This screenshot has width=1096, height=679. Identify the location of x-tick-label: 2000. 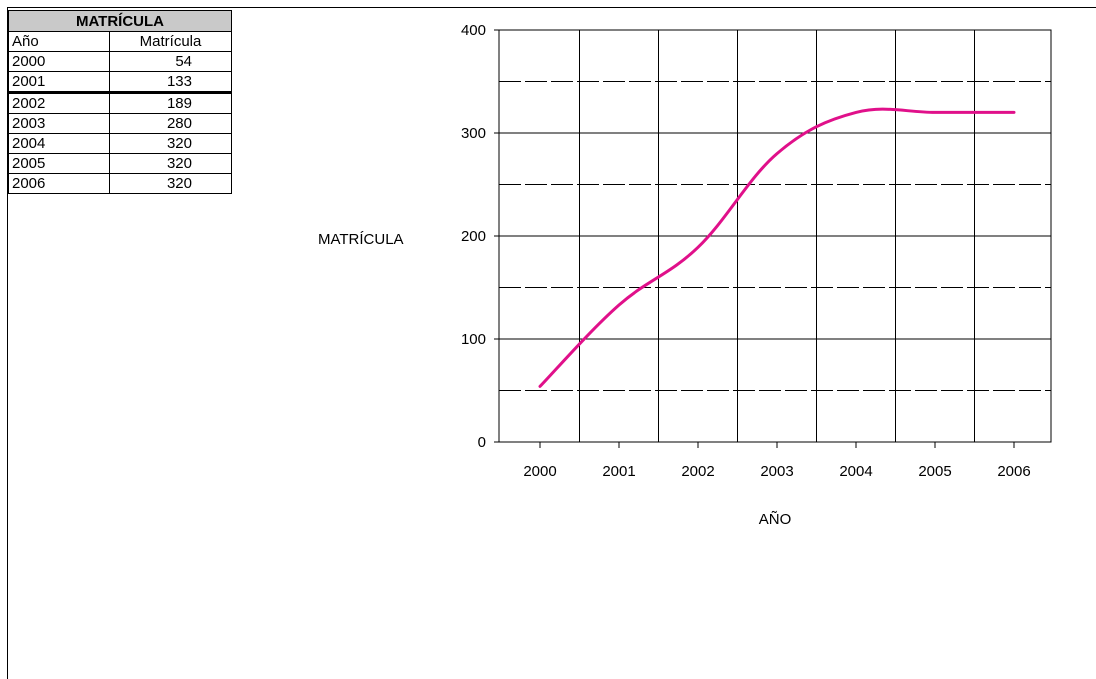
(539, 471).